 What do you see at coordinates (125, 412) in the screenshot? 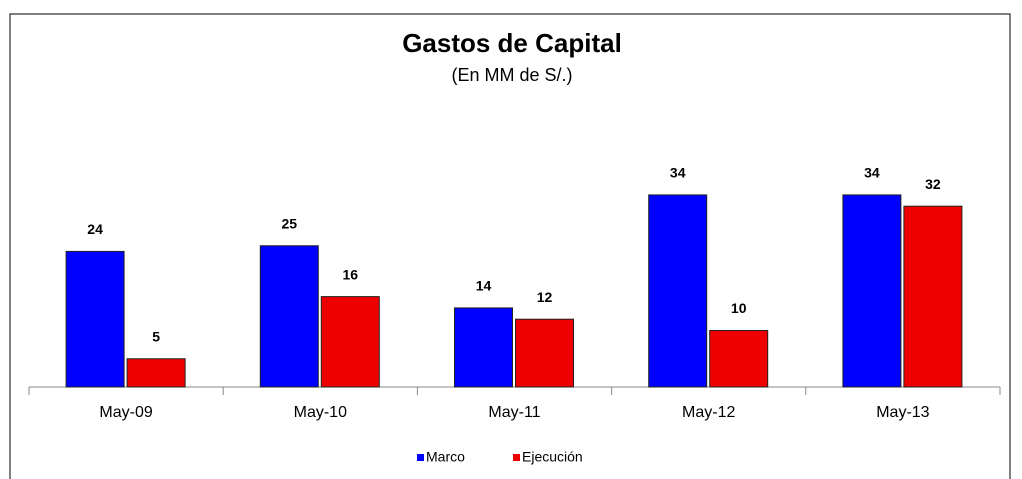
I see `x-tick-label: May-09` at bounding box center [125, 412].